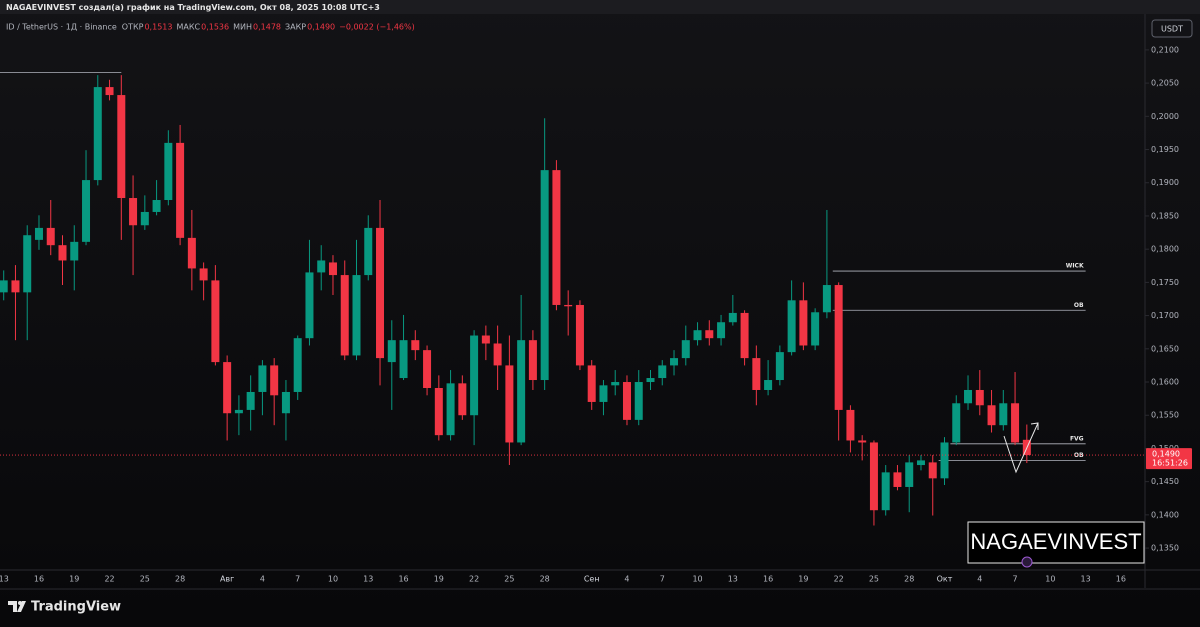  I want to click on drawn-arrow, so click(1021, 448).